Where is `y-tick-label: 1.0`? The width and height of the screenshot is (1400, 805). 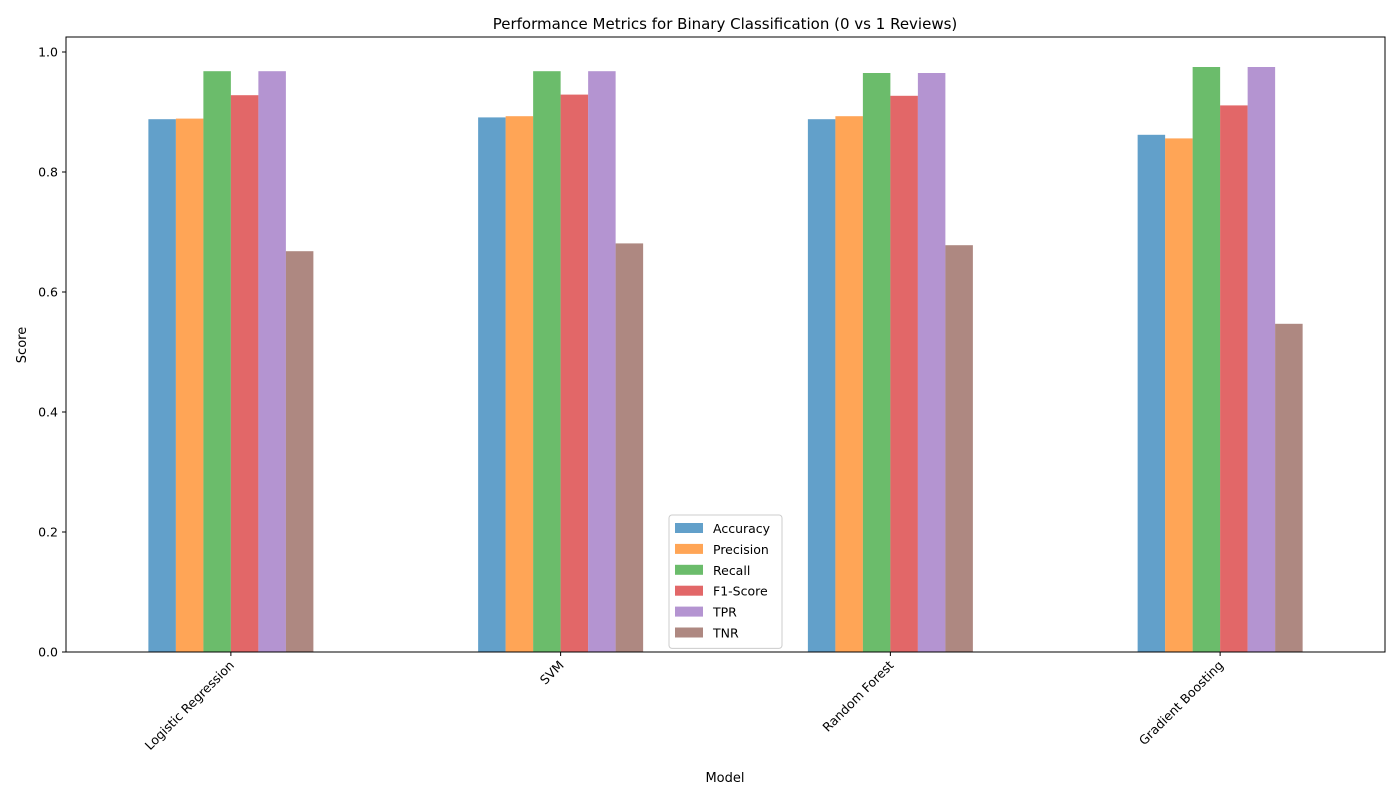 y-tick-label: 1.0 is located at coordinates (48, 52).